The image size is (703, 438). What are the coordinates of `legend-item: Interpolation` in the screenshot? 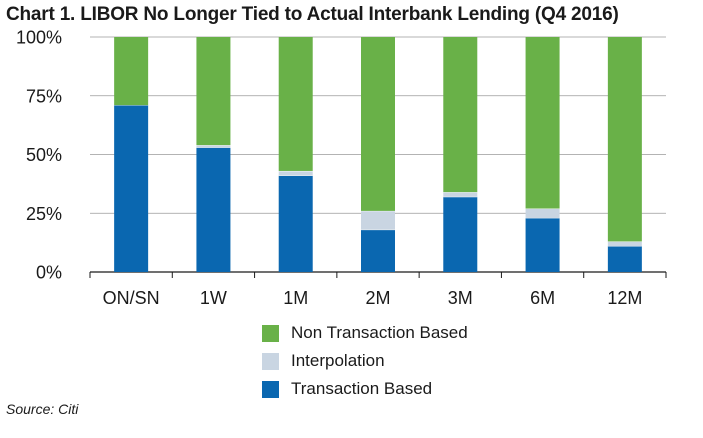 It's located at (323, 361).